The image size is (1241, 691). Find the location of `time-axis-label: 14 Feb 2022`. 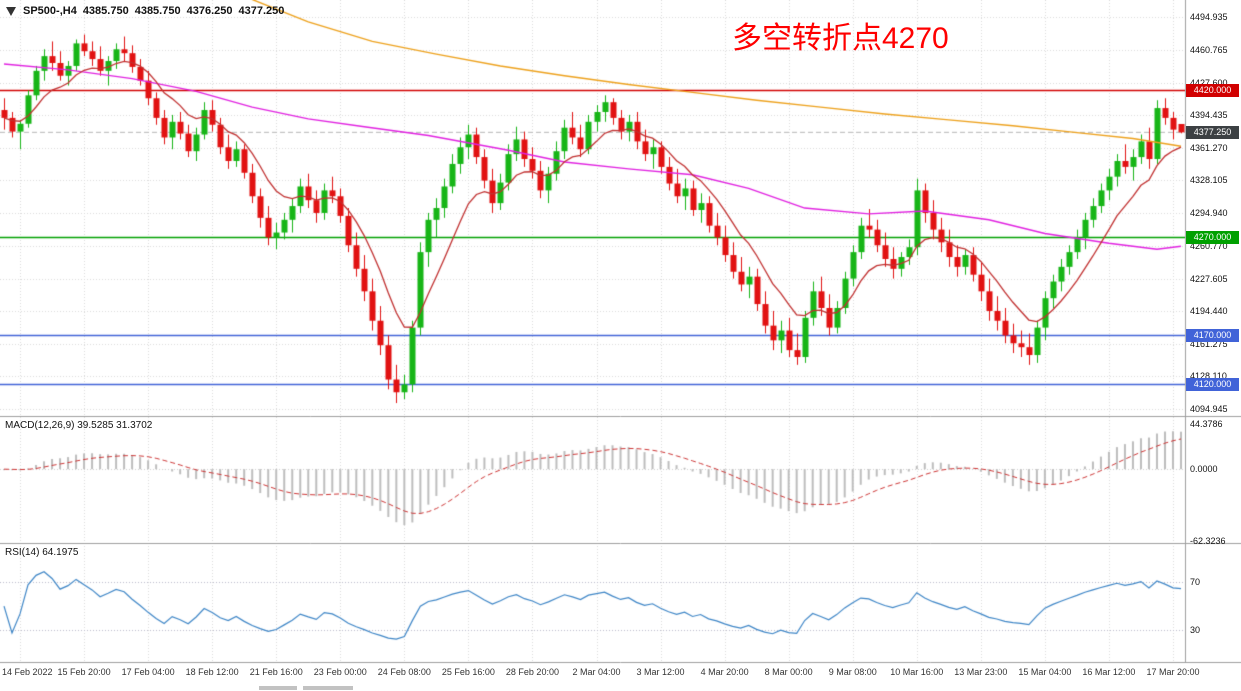

time-axis-label: 14 Feb 2022 is located at coordinates (27, 672).